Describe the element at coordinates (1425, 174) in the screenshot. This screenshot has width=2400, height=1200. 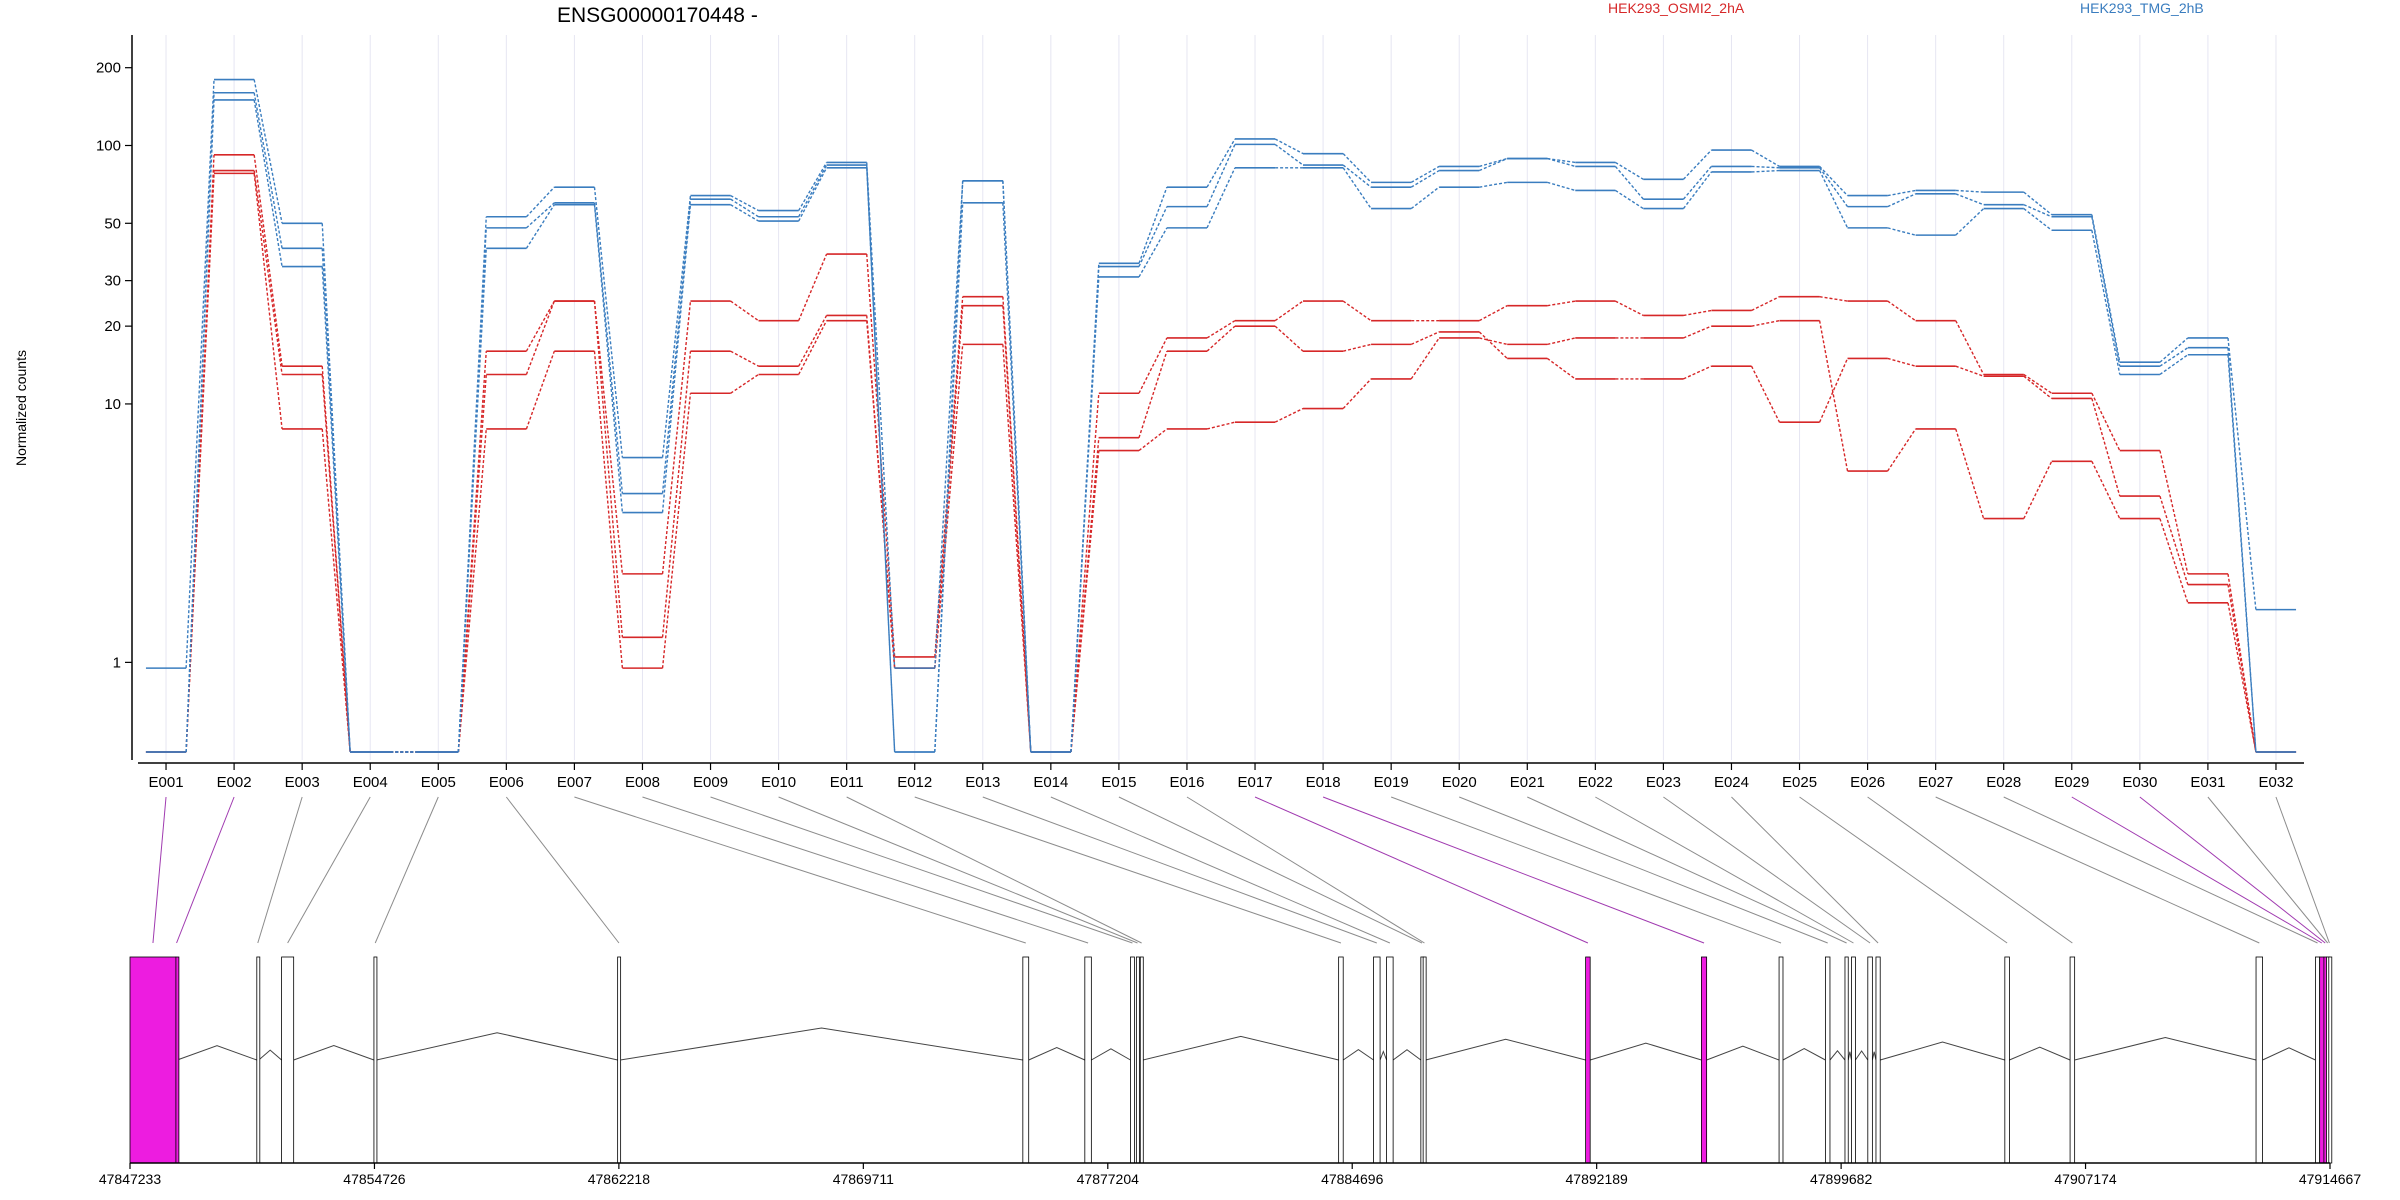
I see `series-4-link-E019` at that location.